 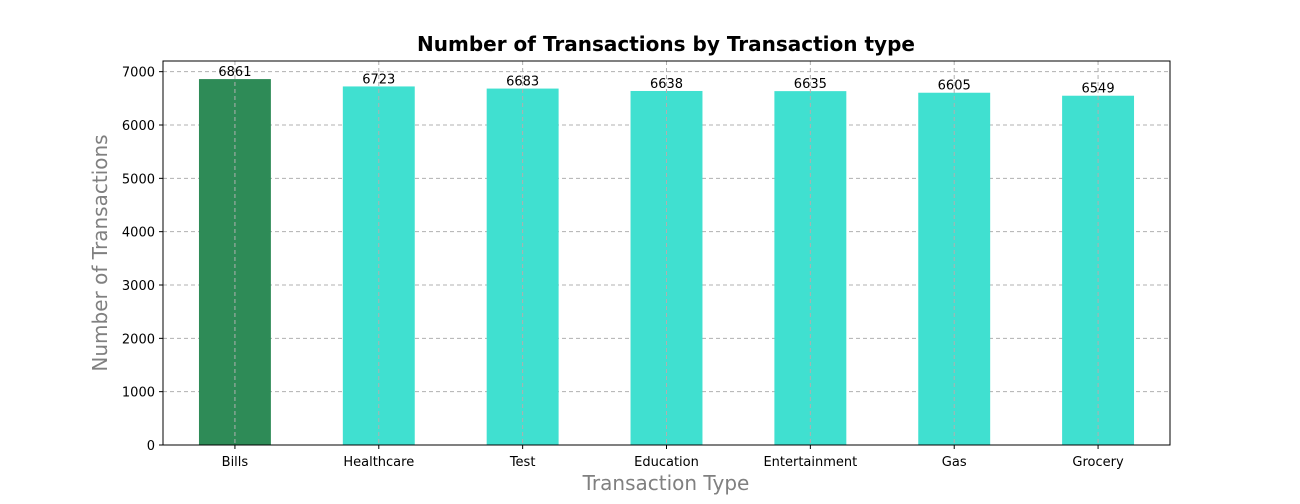 I want to click on data-labels-layer: 6861 6723 6683 6638 6635 6605 6549, so click(x=666, y=81).